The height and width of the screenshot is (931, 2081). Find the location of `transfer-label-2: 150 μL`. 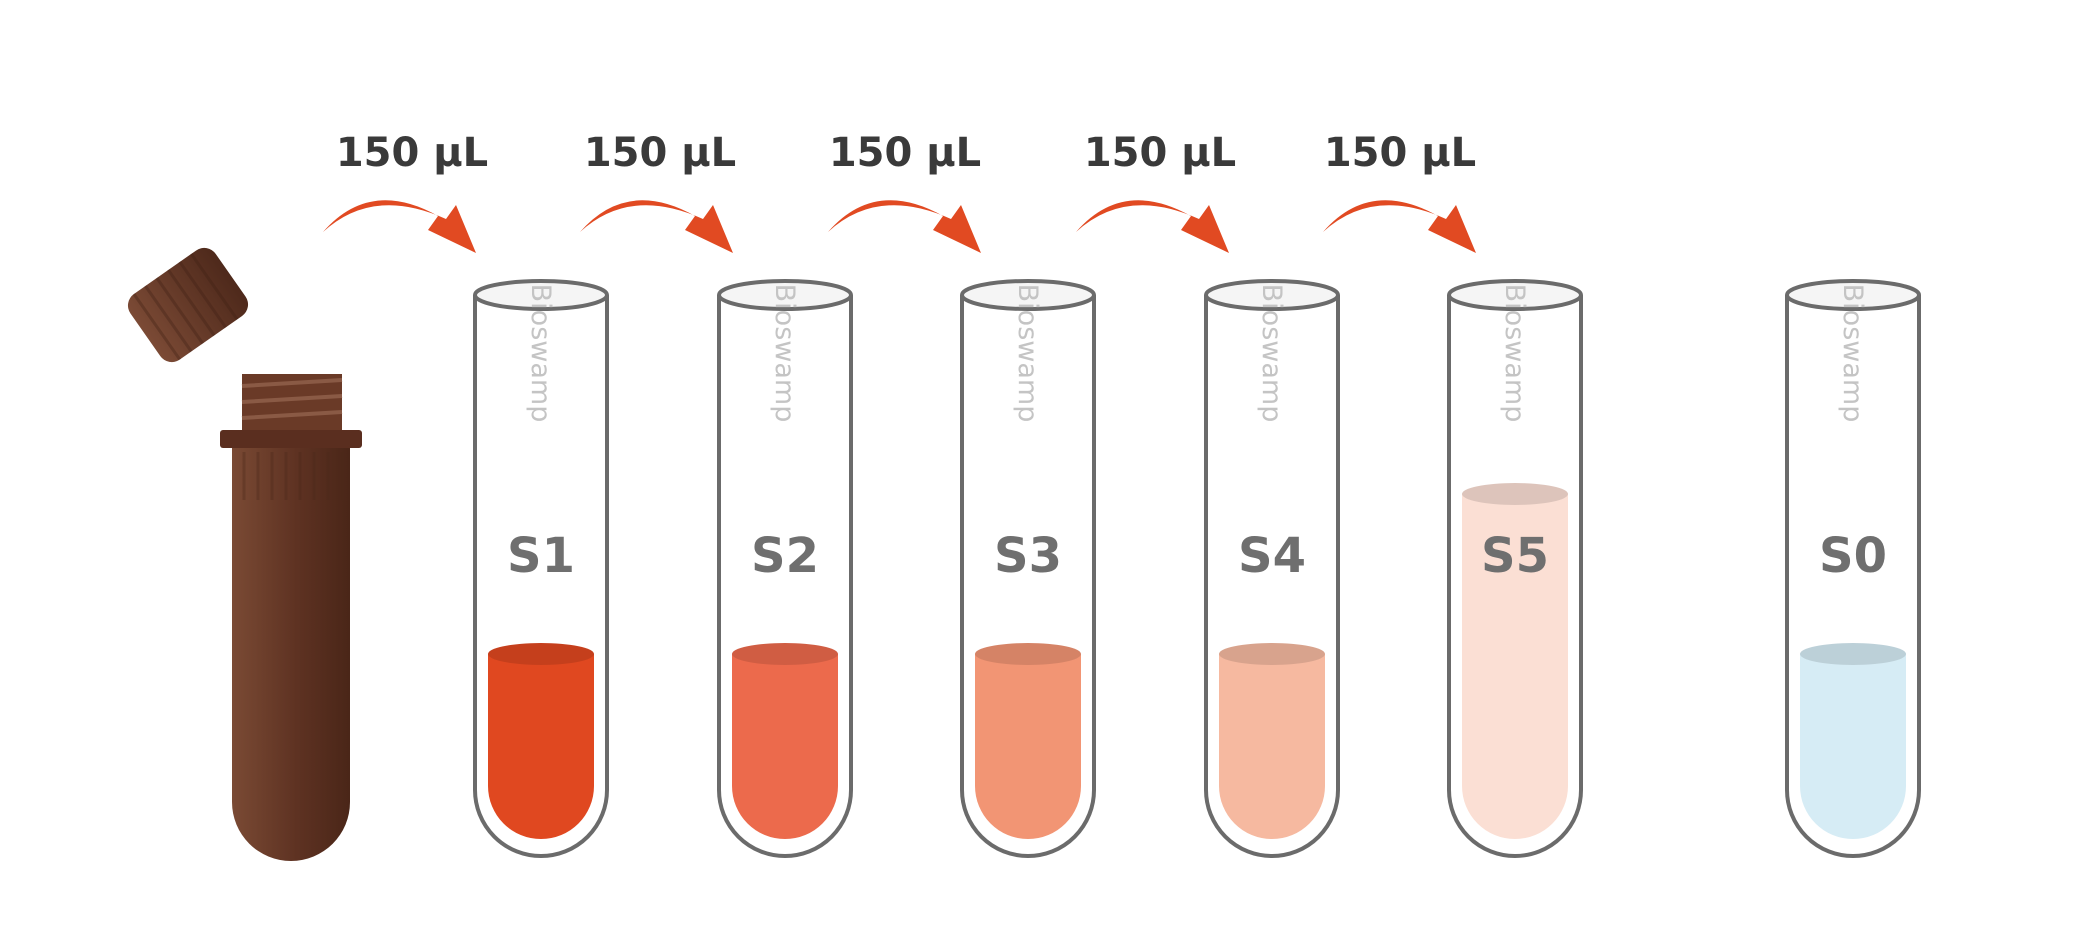

transfer-label-2: 150 μL is located at coordinates (660, 153).